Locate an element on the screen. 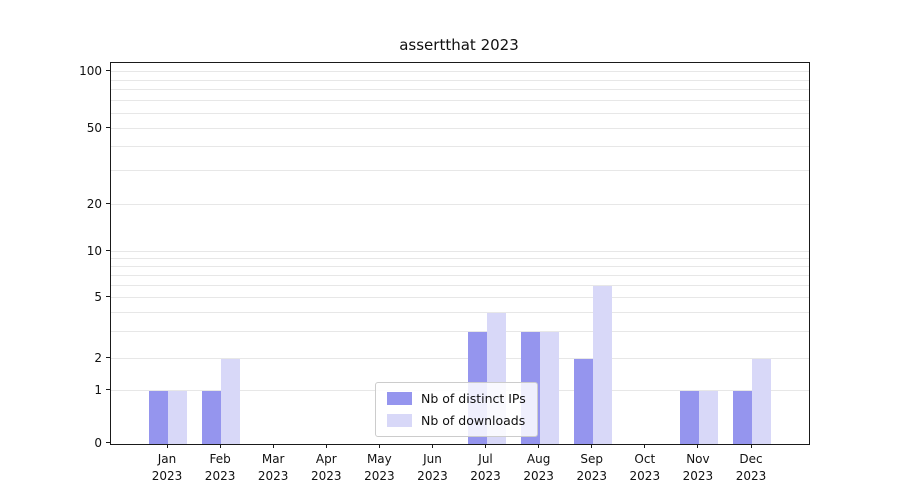 Image resolution: width=900 pixels, height=500 pixels. legend-item-distinct-ips: Nb of distinct IPs is located at coordinates (456, 398).